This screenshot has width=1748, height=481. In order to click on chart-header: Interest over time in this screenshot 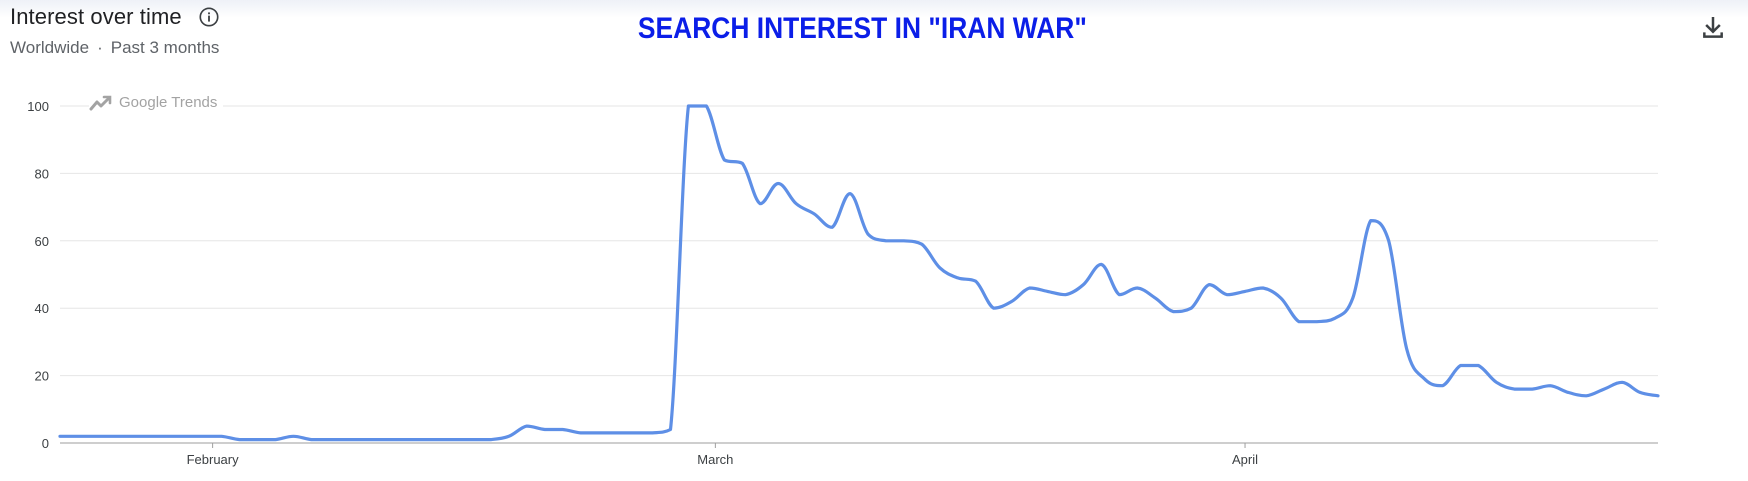, I will do `click(115, 17)`.